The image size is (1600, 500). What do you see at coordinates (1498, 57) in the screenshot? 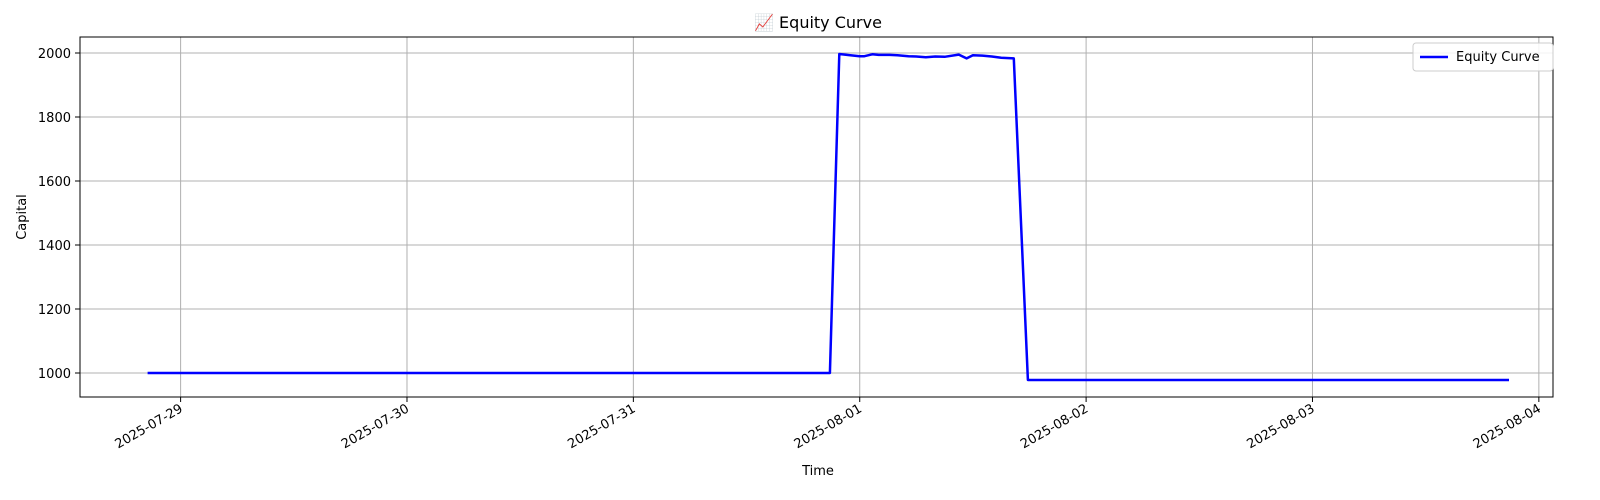
I see `legend-label: Equity Curve` at bounding box center [1498, 57].